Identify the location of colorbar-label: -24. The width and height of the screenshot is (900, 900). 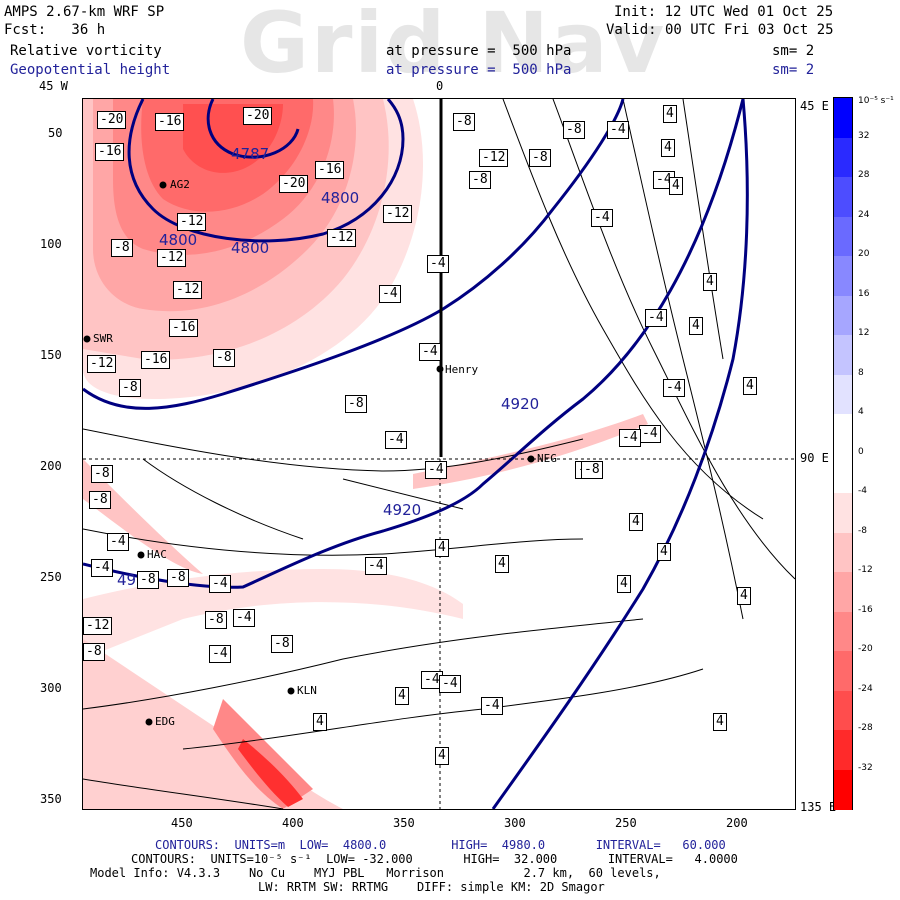
(865, 688).